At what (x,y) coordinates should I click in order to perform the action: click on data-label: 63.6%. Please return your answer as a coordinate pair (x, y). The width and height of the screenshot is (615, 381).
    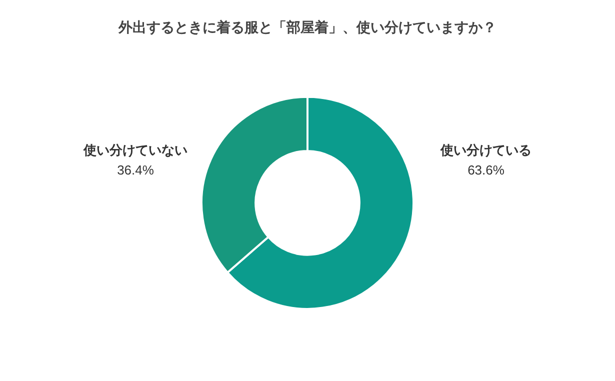
    Looking at the image, I should click on (486, 170).